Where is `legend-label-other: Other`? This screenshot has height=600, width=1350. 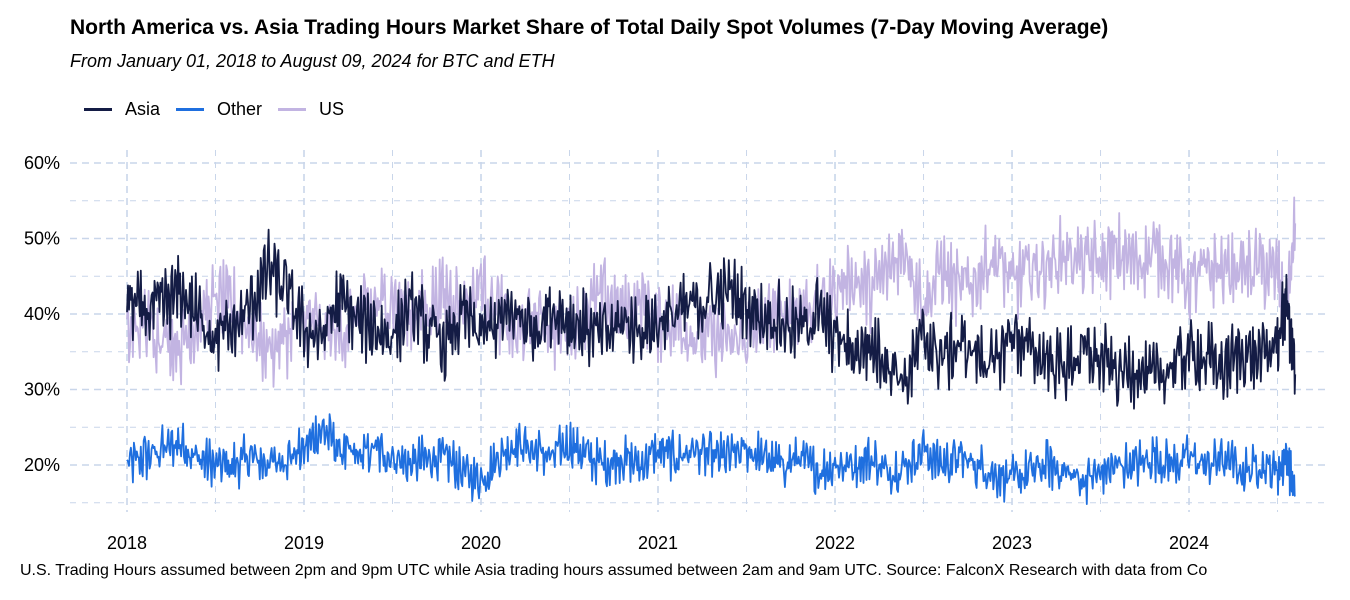 legend-label-other: Other is located at coordinates (240, 109).